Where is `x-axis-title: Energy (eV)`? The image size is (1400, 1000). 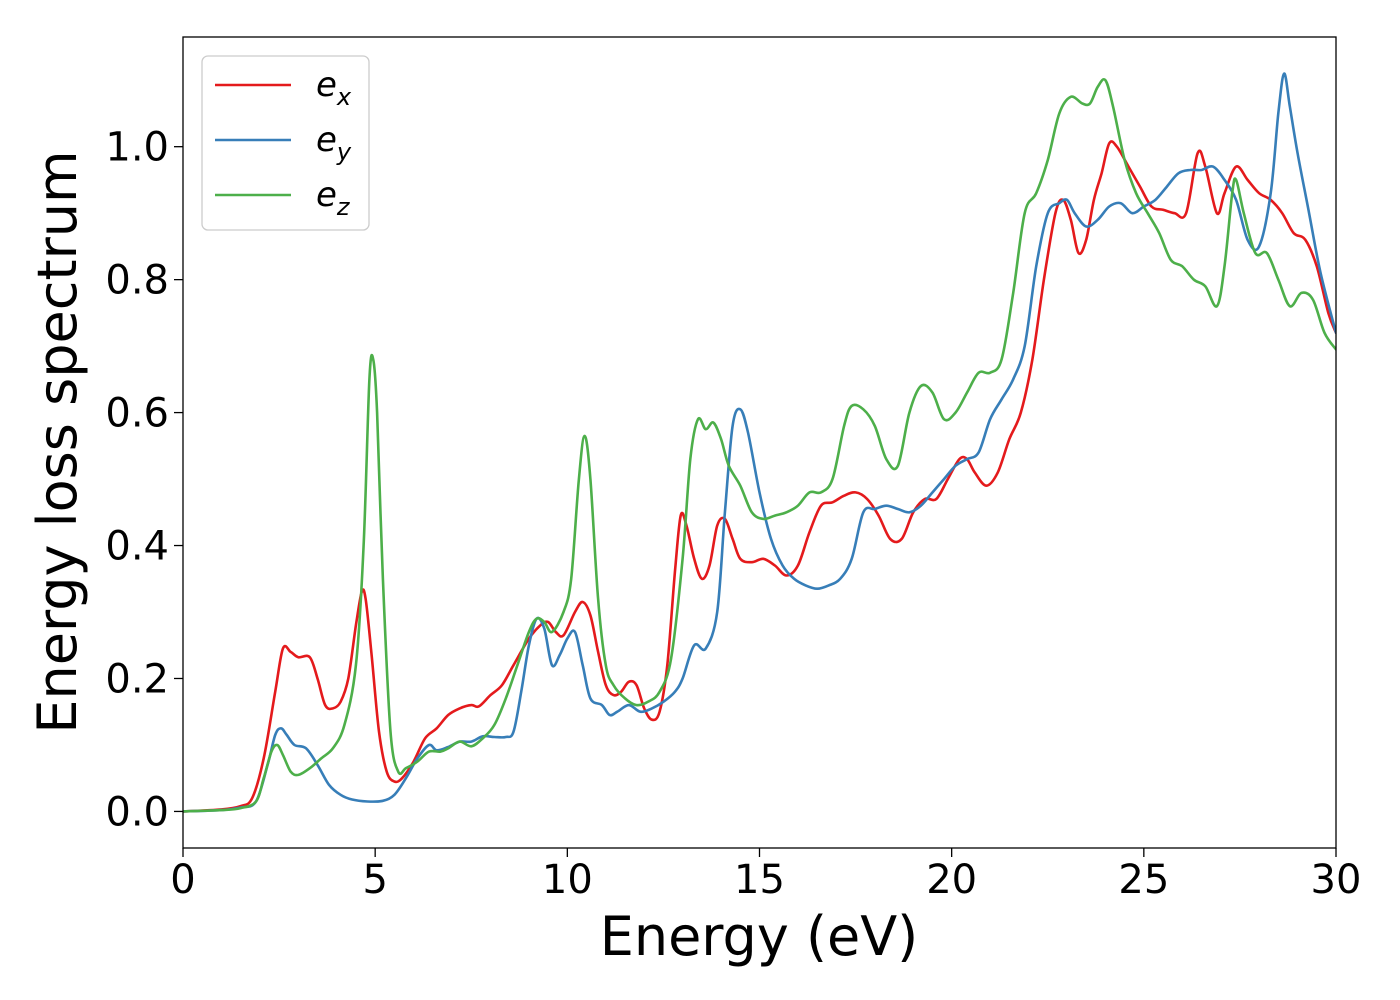
x-axis-title: Energy (eV) is located at coordinates (759, 936).